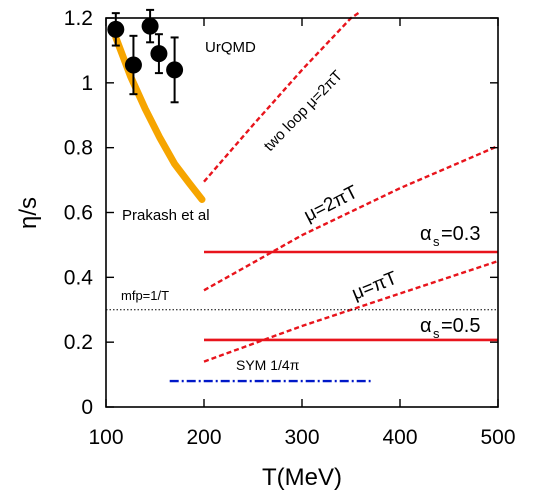 This screenshot has height=498, width=533. I want to click on y-tick-label: 0.4, so click(79, 277).